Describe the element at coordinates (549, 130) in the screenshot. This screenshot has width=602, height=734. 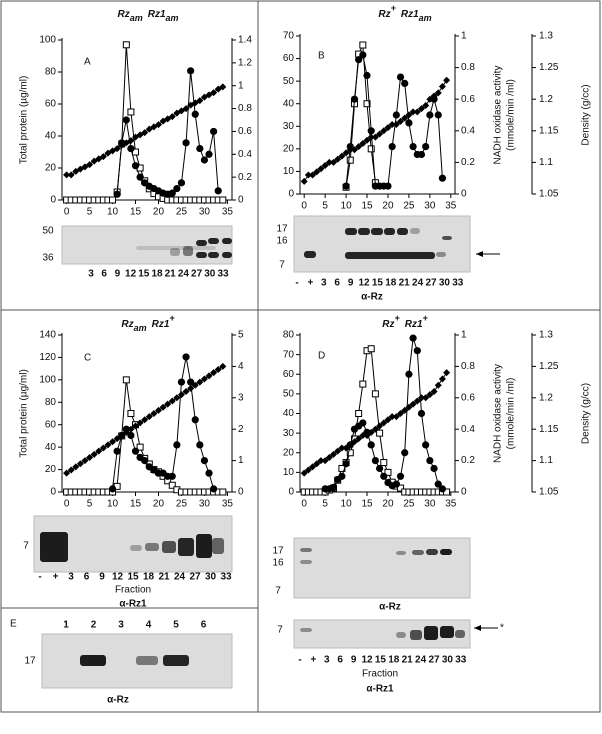
I see `y3-tick-label: 1.15` at that location.